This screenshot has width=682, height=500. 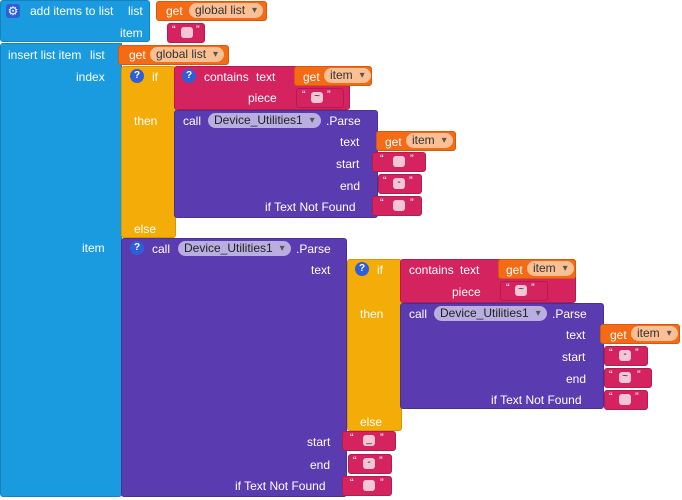 I want to click on add-items-label: add items to list, so click(x=72, y=11).